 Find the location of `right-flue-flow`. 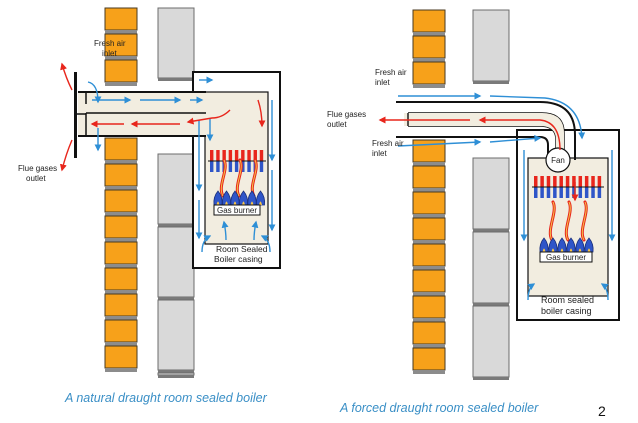

right-flue-flow is located at coordinates (478, 159).